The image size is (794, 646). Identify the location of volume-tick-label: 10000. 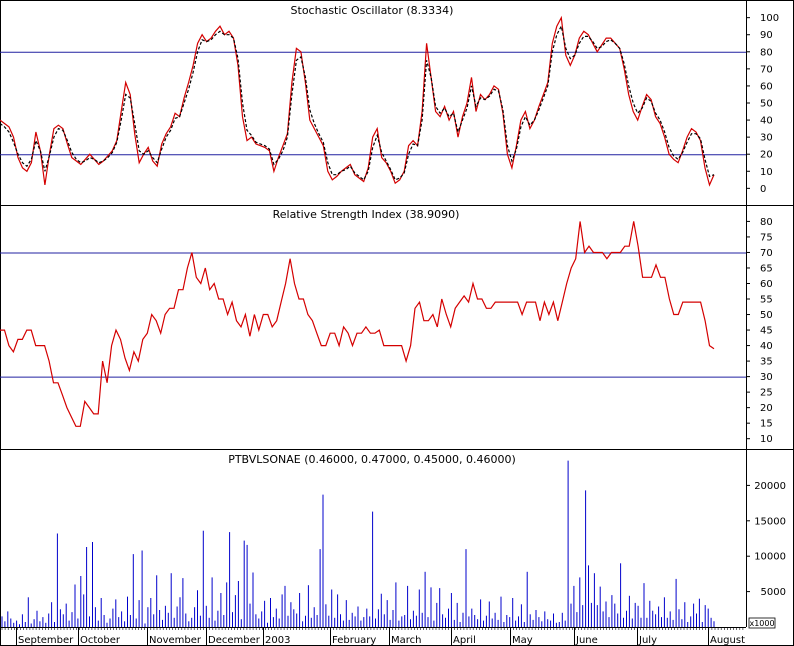
(770, 557).